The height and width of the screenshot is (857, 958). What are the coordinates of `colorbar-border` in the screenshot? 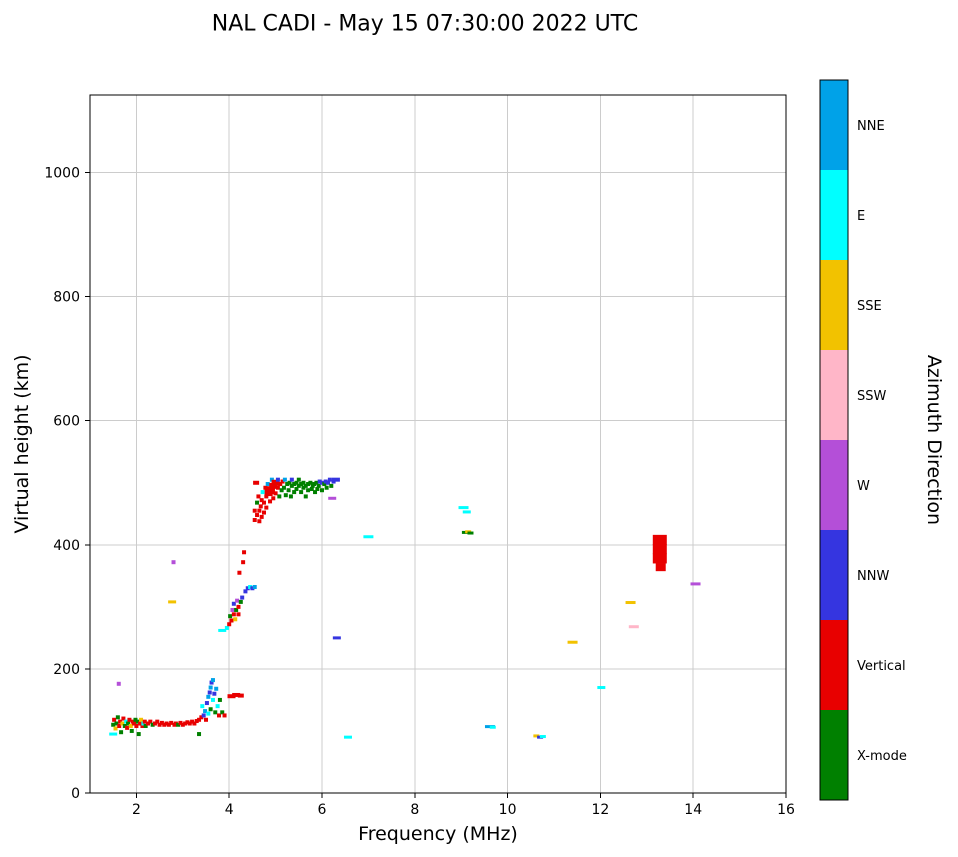 It's located at (834, 440).